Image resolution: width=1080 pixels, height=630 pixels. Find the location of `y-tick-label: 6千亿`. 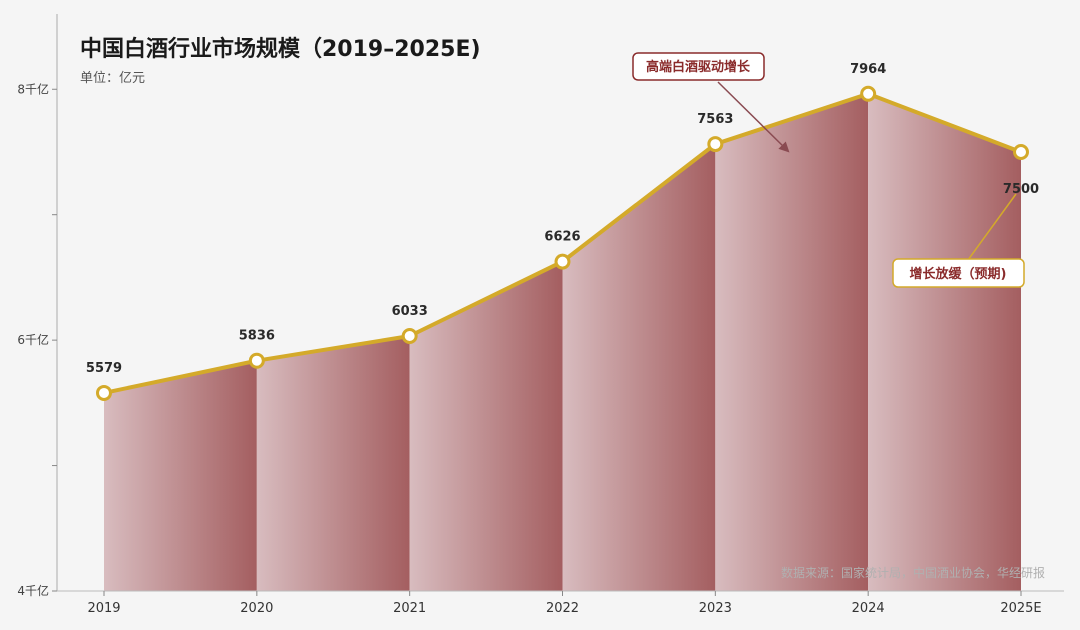

y-tick-label: 6千亿 is located at coordinates (33, 339).